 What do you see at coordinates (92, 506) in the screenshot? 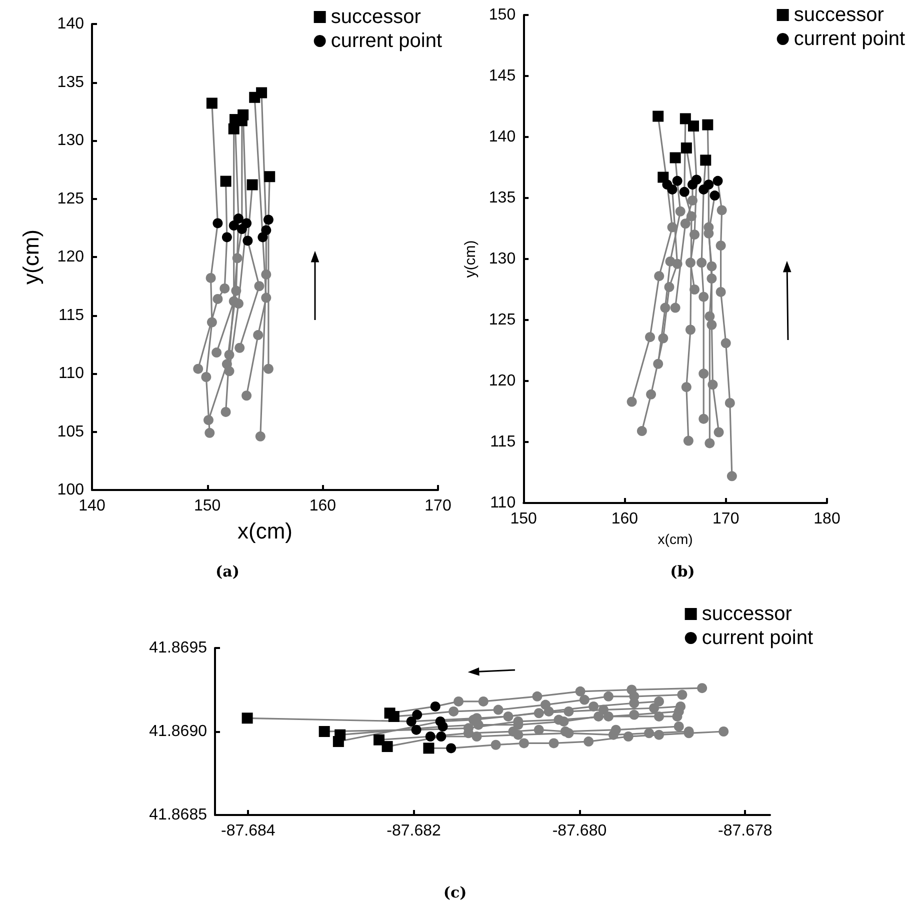
I see `x-tick-label: 140` at bounding box center [92, 506].